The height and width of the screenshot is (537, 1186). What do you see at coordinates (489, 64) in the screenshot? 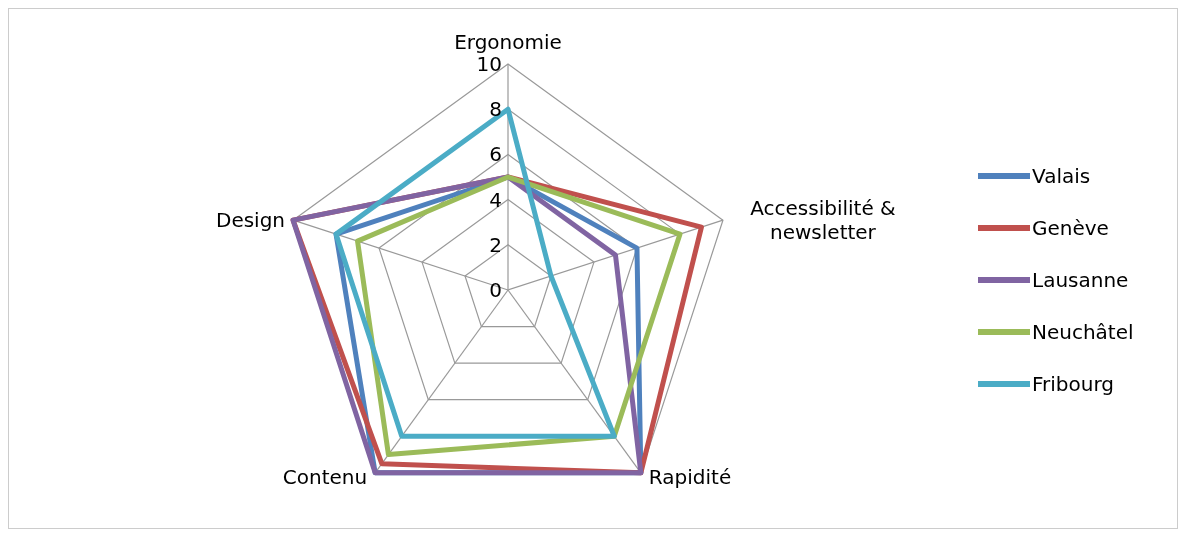
I see `y-tick-label: 10` at bounding box center [489, 64].